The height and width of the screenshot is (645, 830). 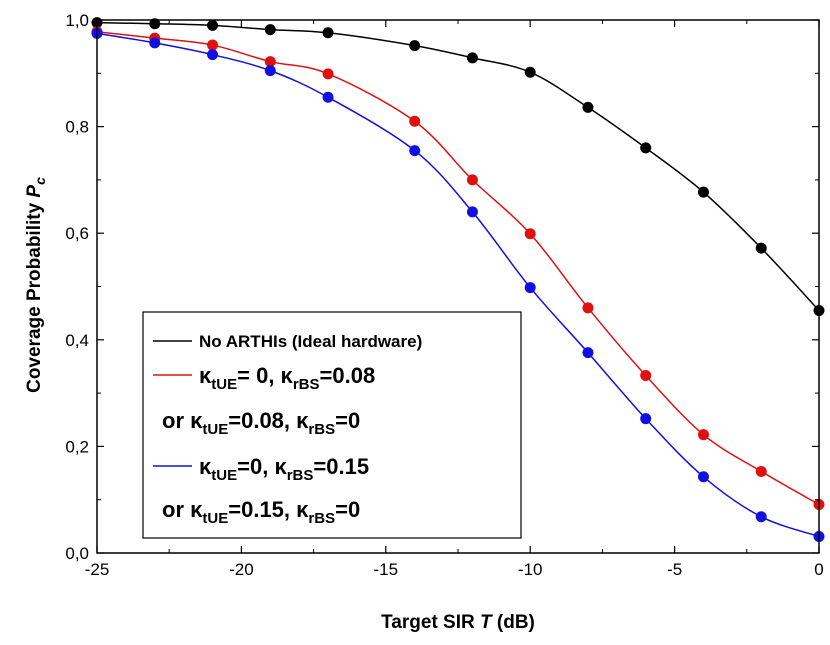 I want to click on y-tick-label: 1,0, so click(x=77, y=20).